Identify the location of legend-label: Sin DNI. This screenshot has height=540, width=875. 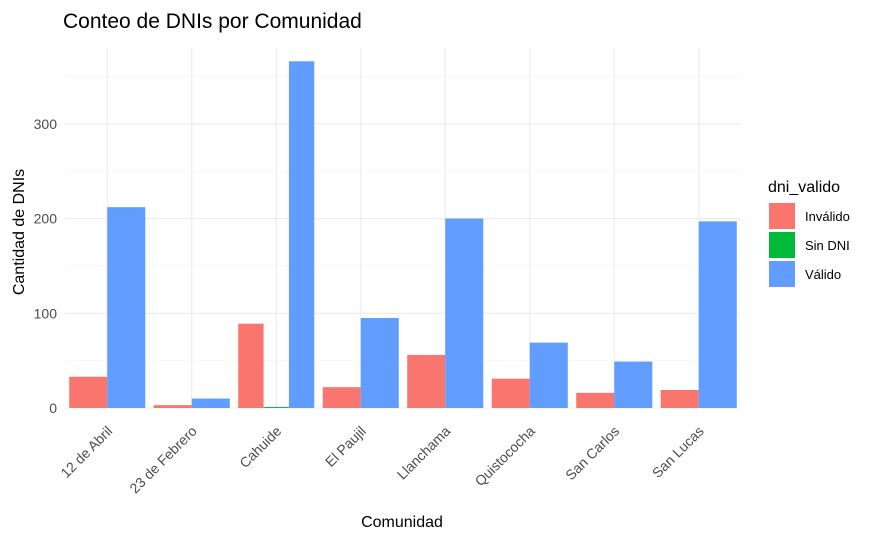
(827, 245).